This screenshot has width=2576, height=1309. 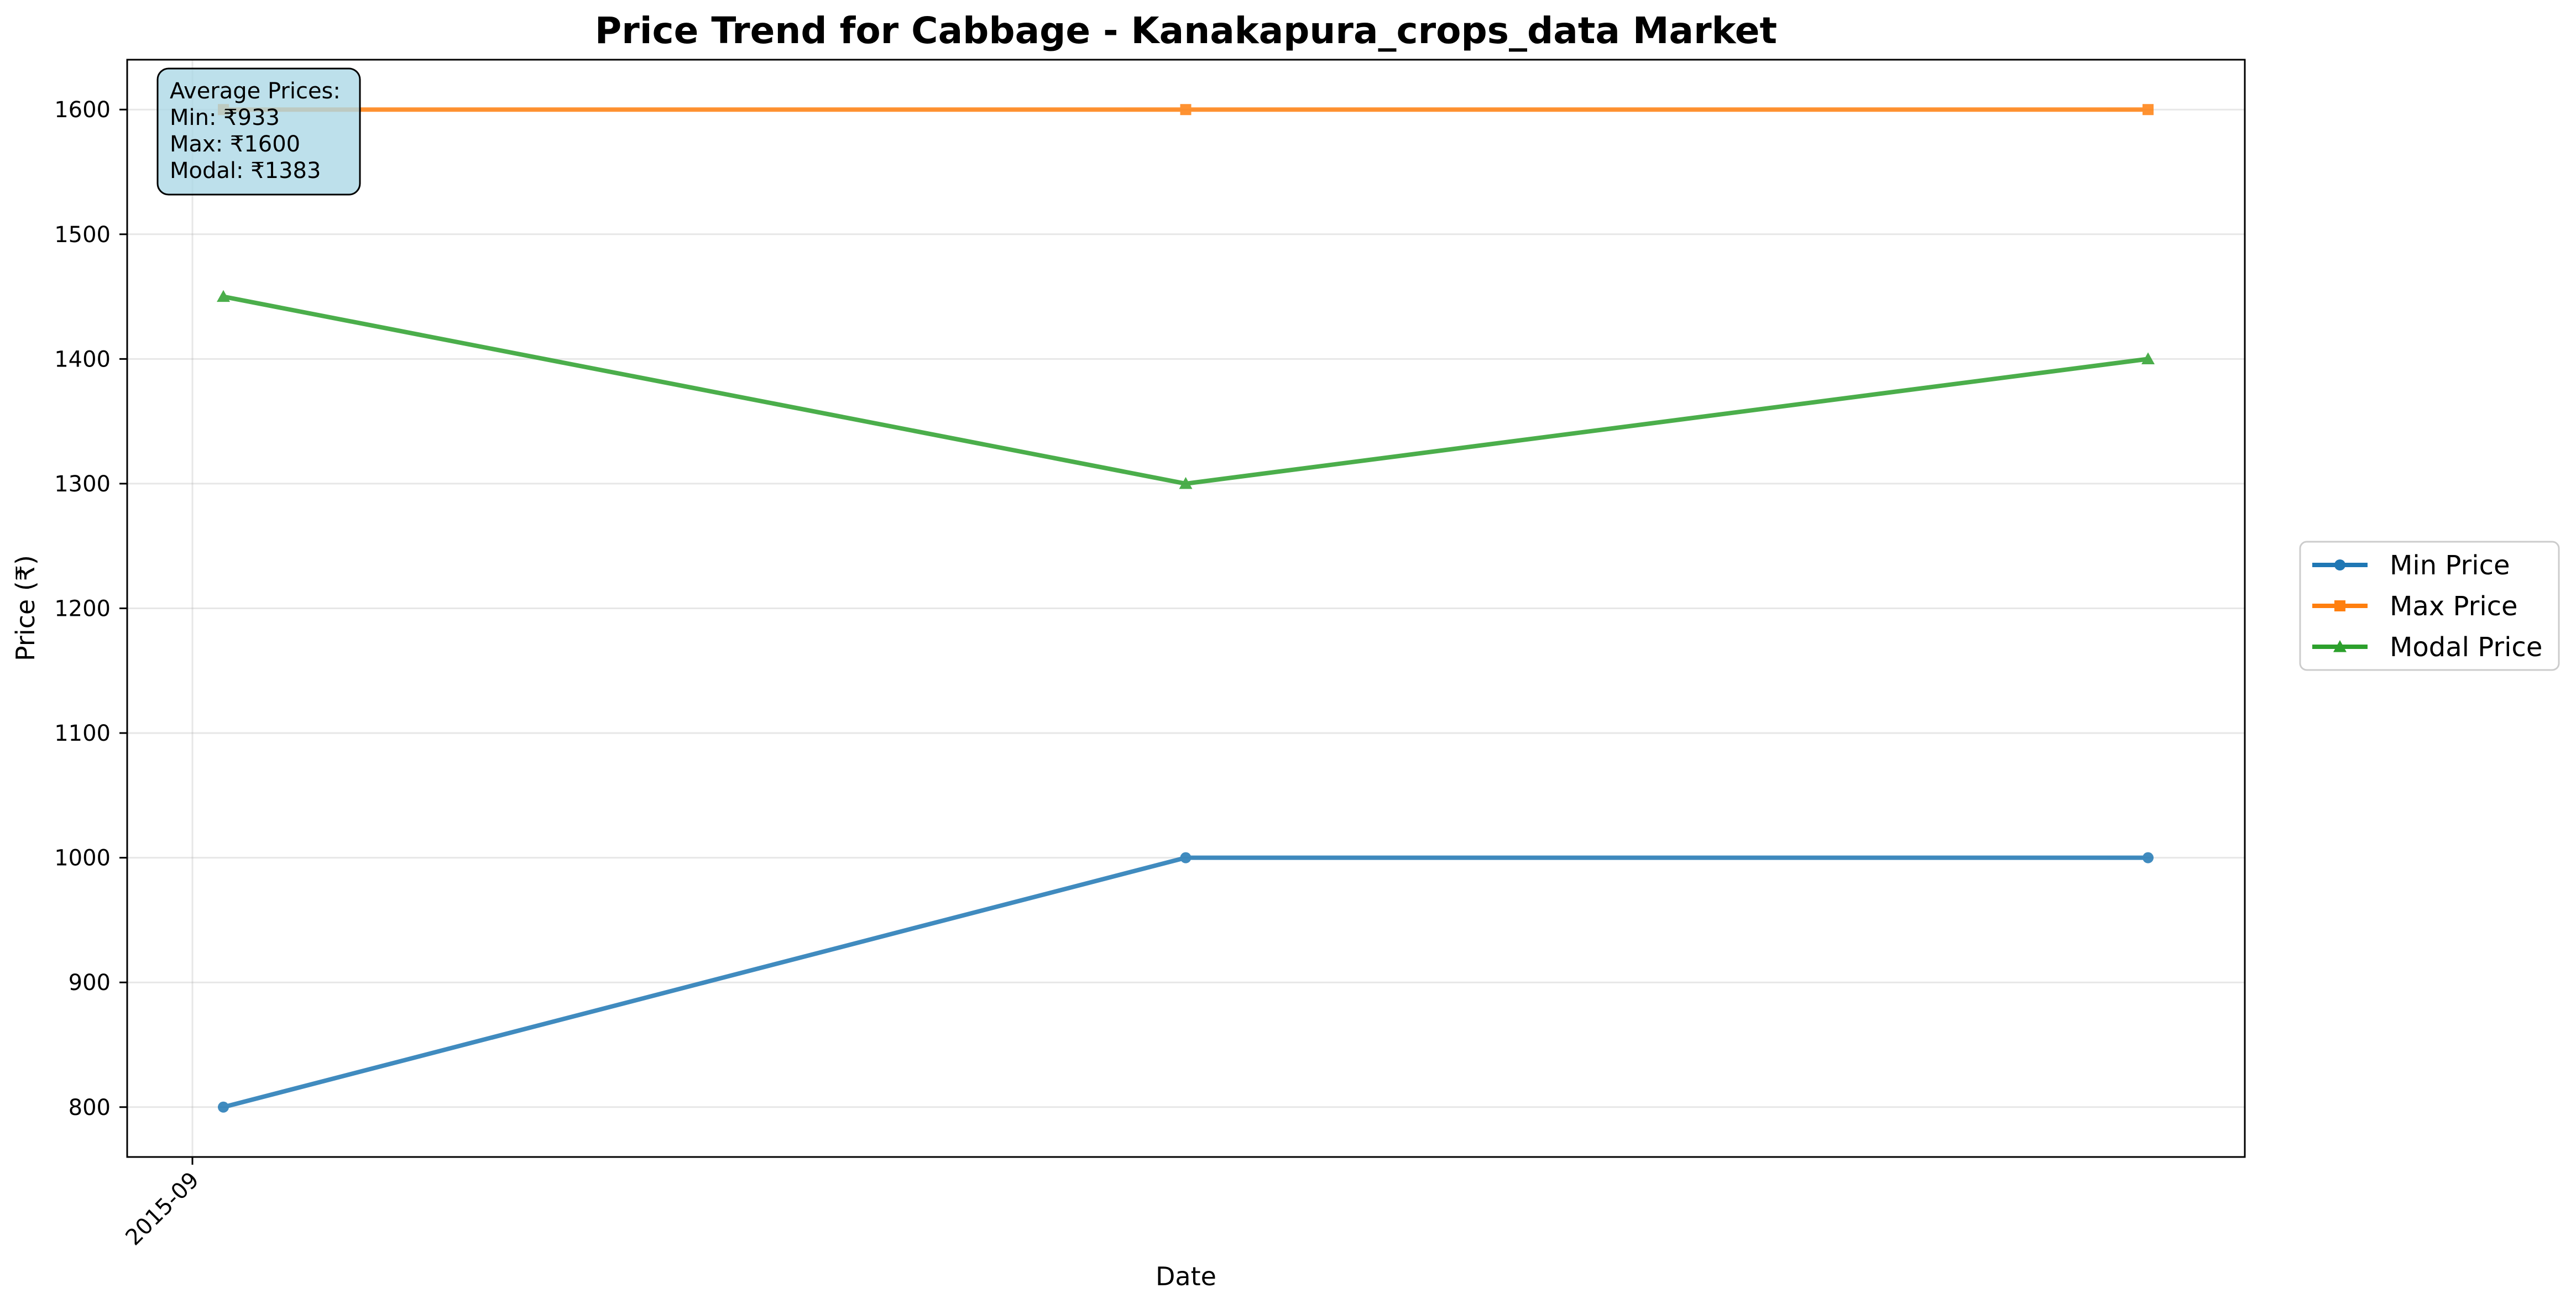 What do you see at coordinates (2466, 648) in the screenshot?
I see `legend-label: Modal Price` at bounding box center [2466, 648].